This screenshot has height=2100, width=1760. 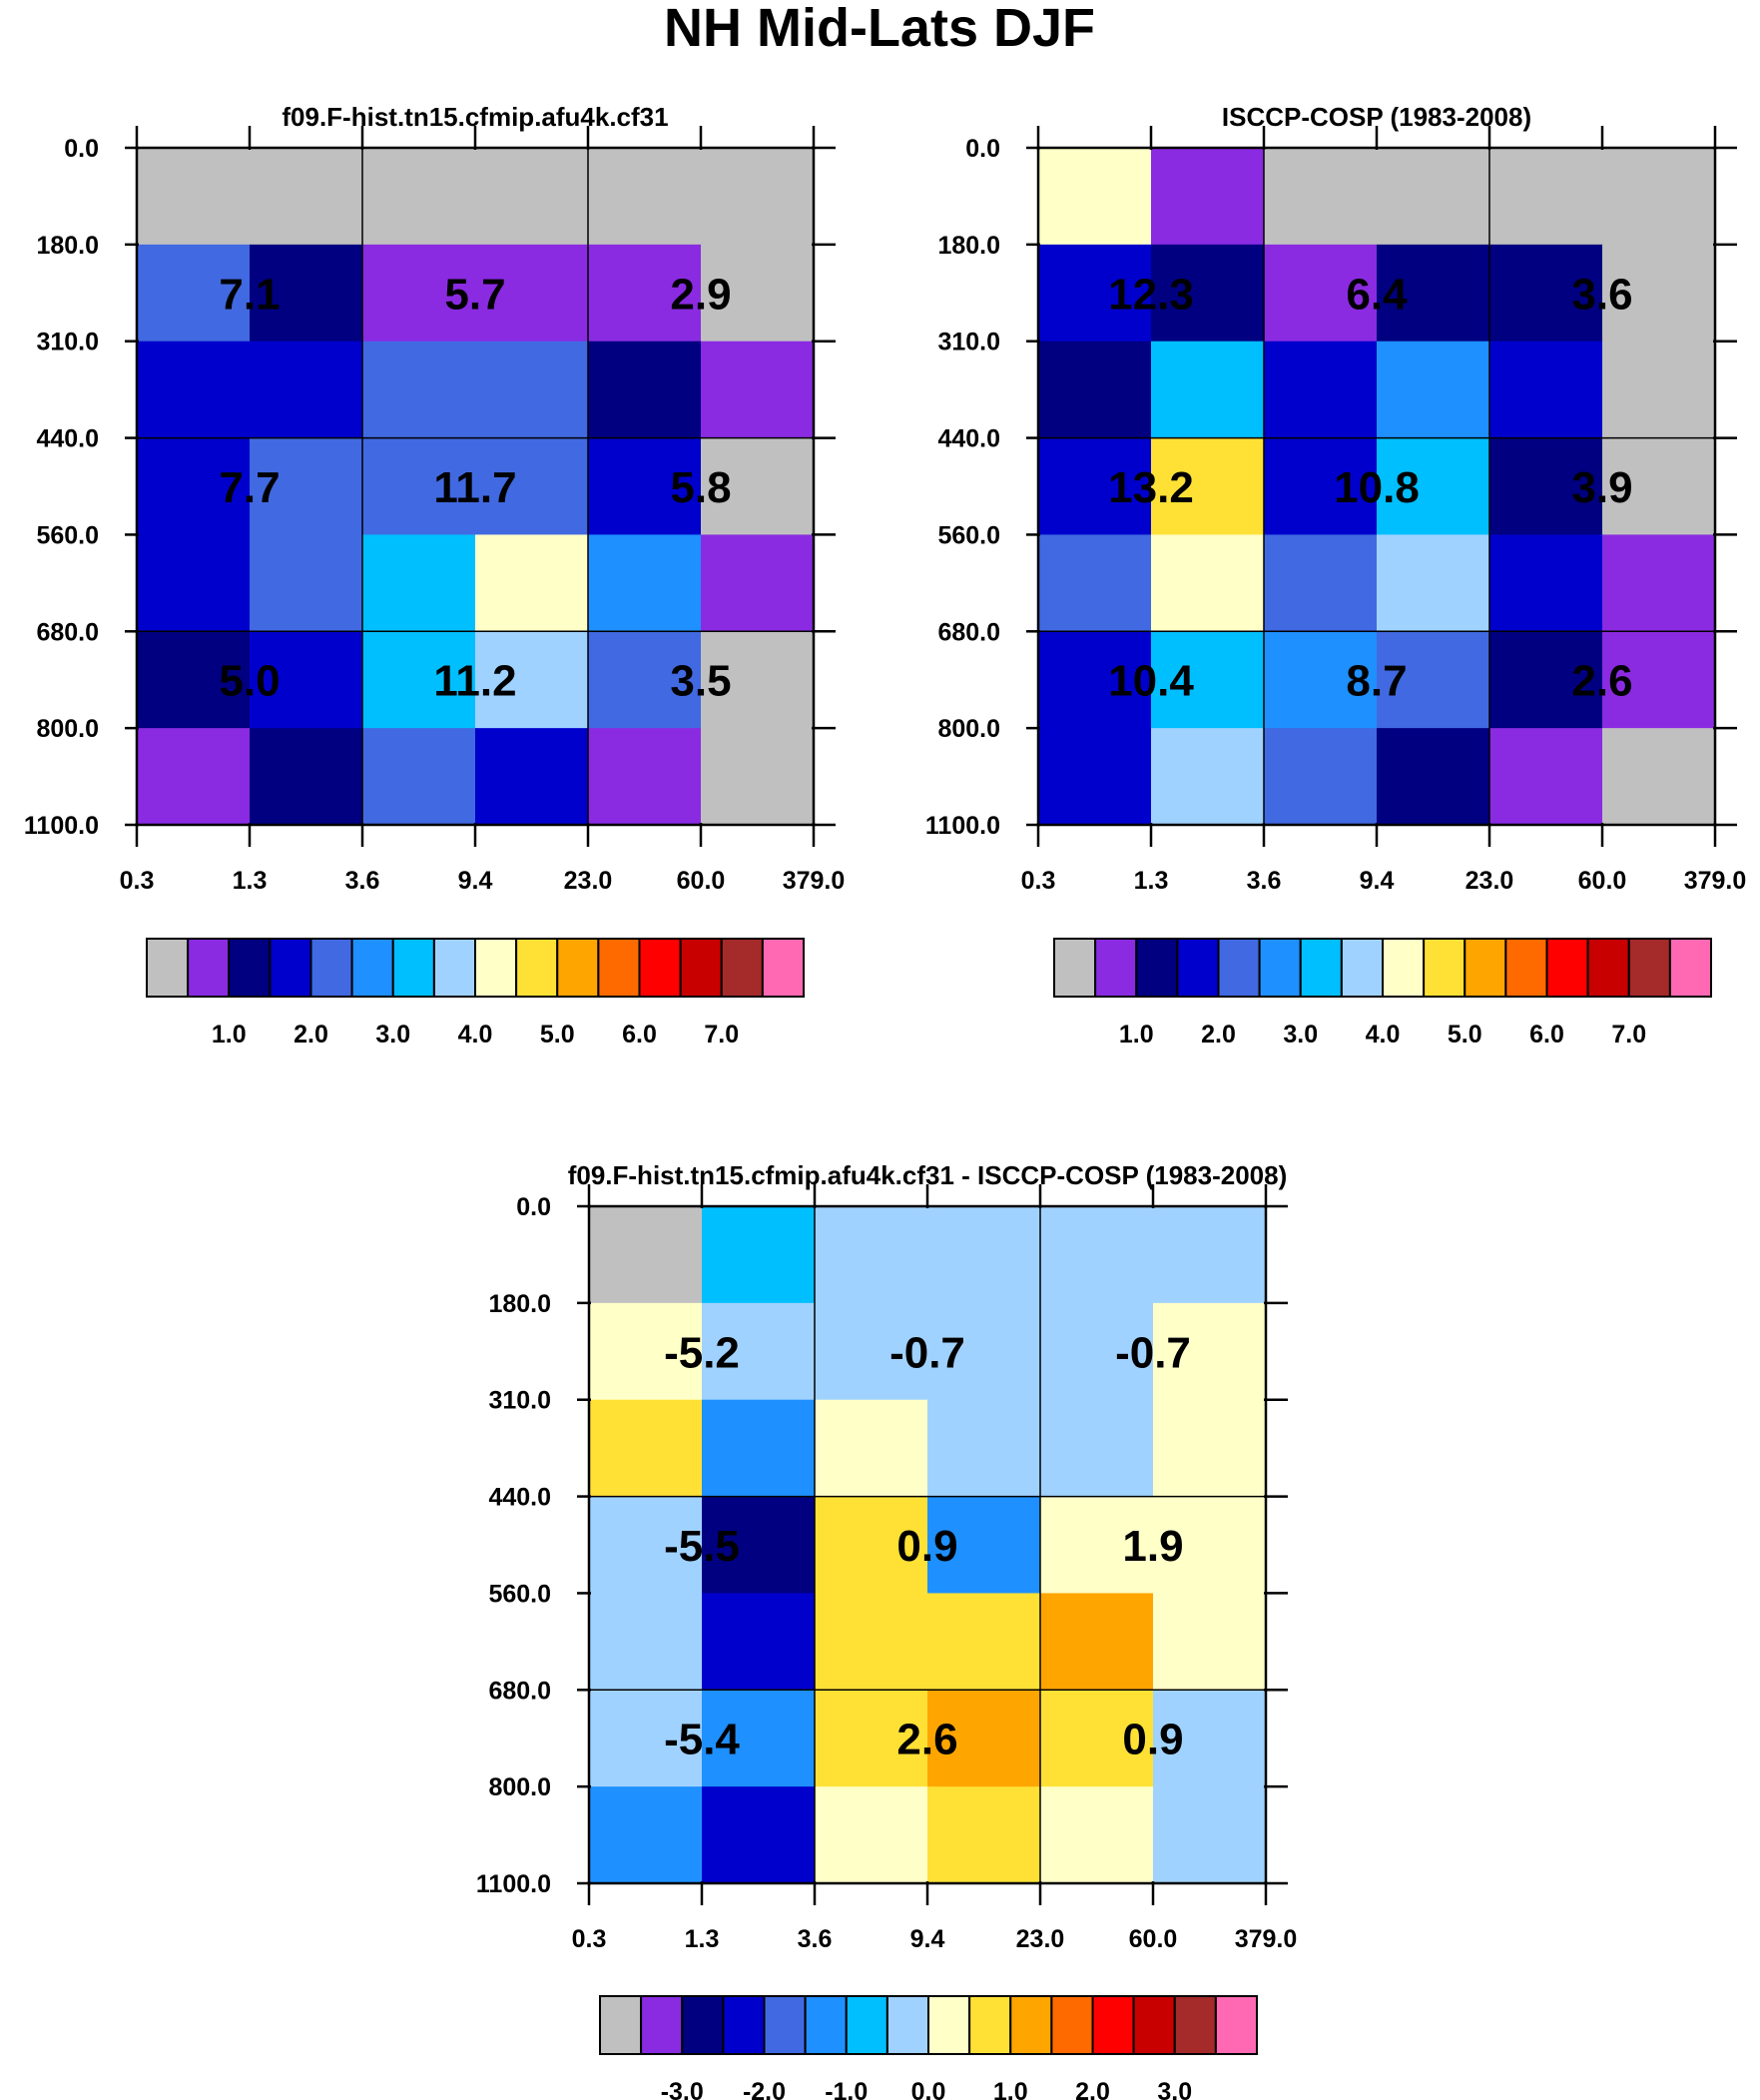 I want to click on y-tick-label: 0.0, so click(x=533, y=1207).